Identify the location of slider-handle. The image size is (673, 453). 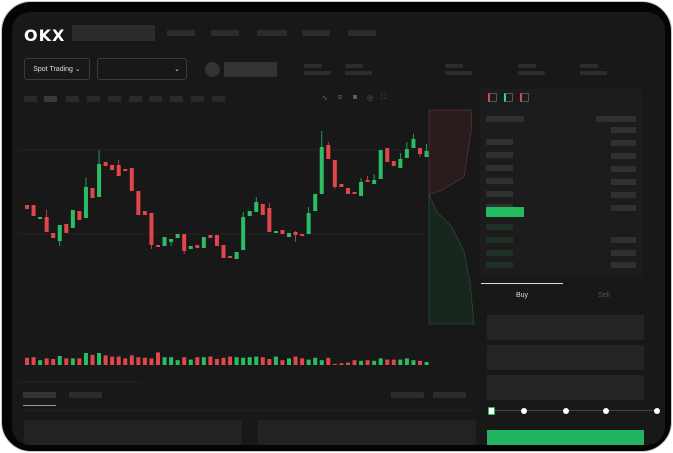
(491, 411).